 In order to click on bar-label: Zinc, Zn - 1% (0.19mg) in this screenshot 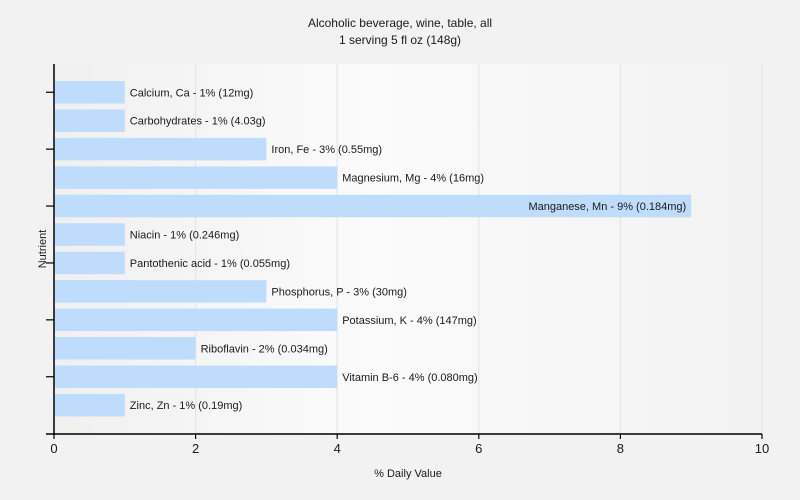, I will do `click(186, 406)`.